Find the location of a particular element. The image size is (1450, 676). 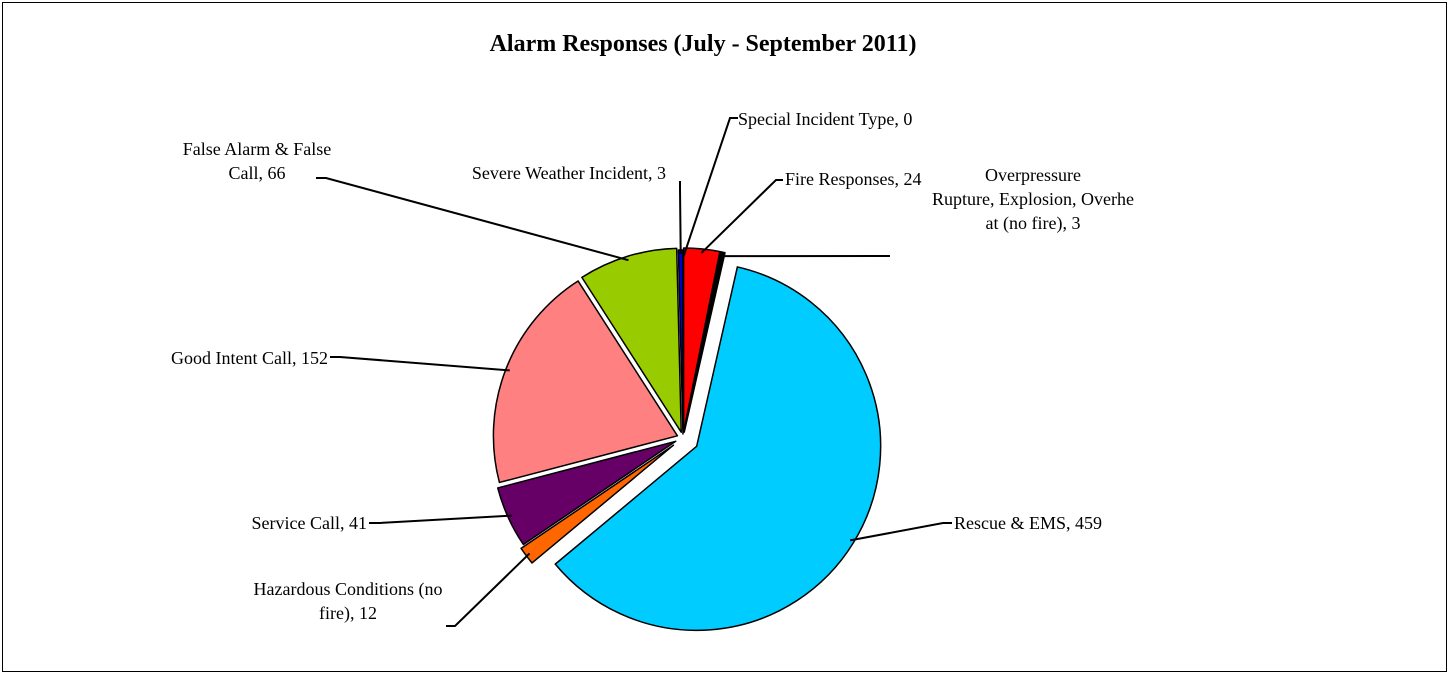

data-label: Service Call, 41 is located at coordinates (309, 523).